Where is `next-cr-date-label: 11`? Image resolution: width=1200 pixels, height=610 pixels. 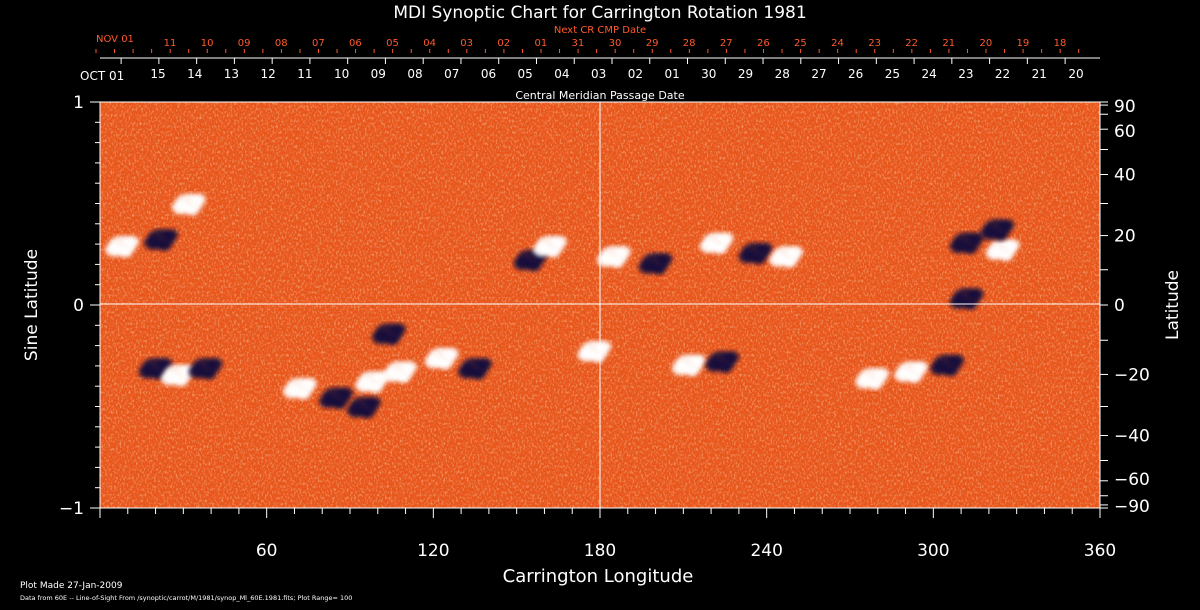 next-cr-date-label: 11 is located at coordinates (170, 43).